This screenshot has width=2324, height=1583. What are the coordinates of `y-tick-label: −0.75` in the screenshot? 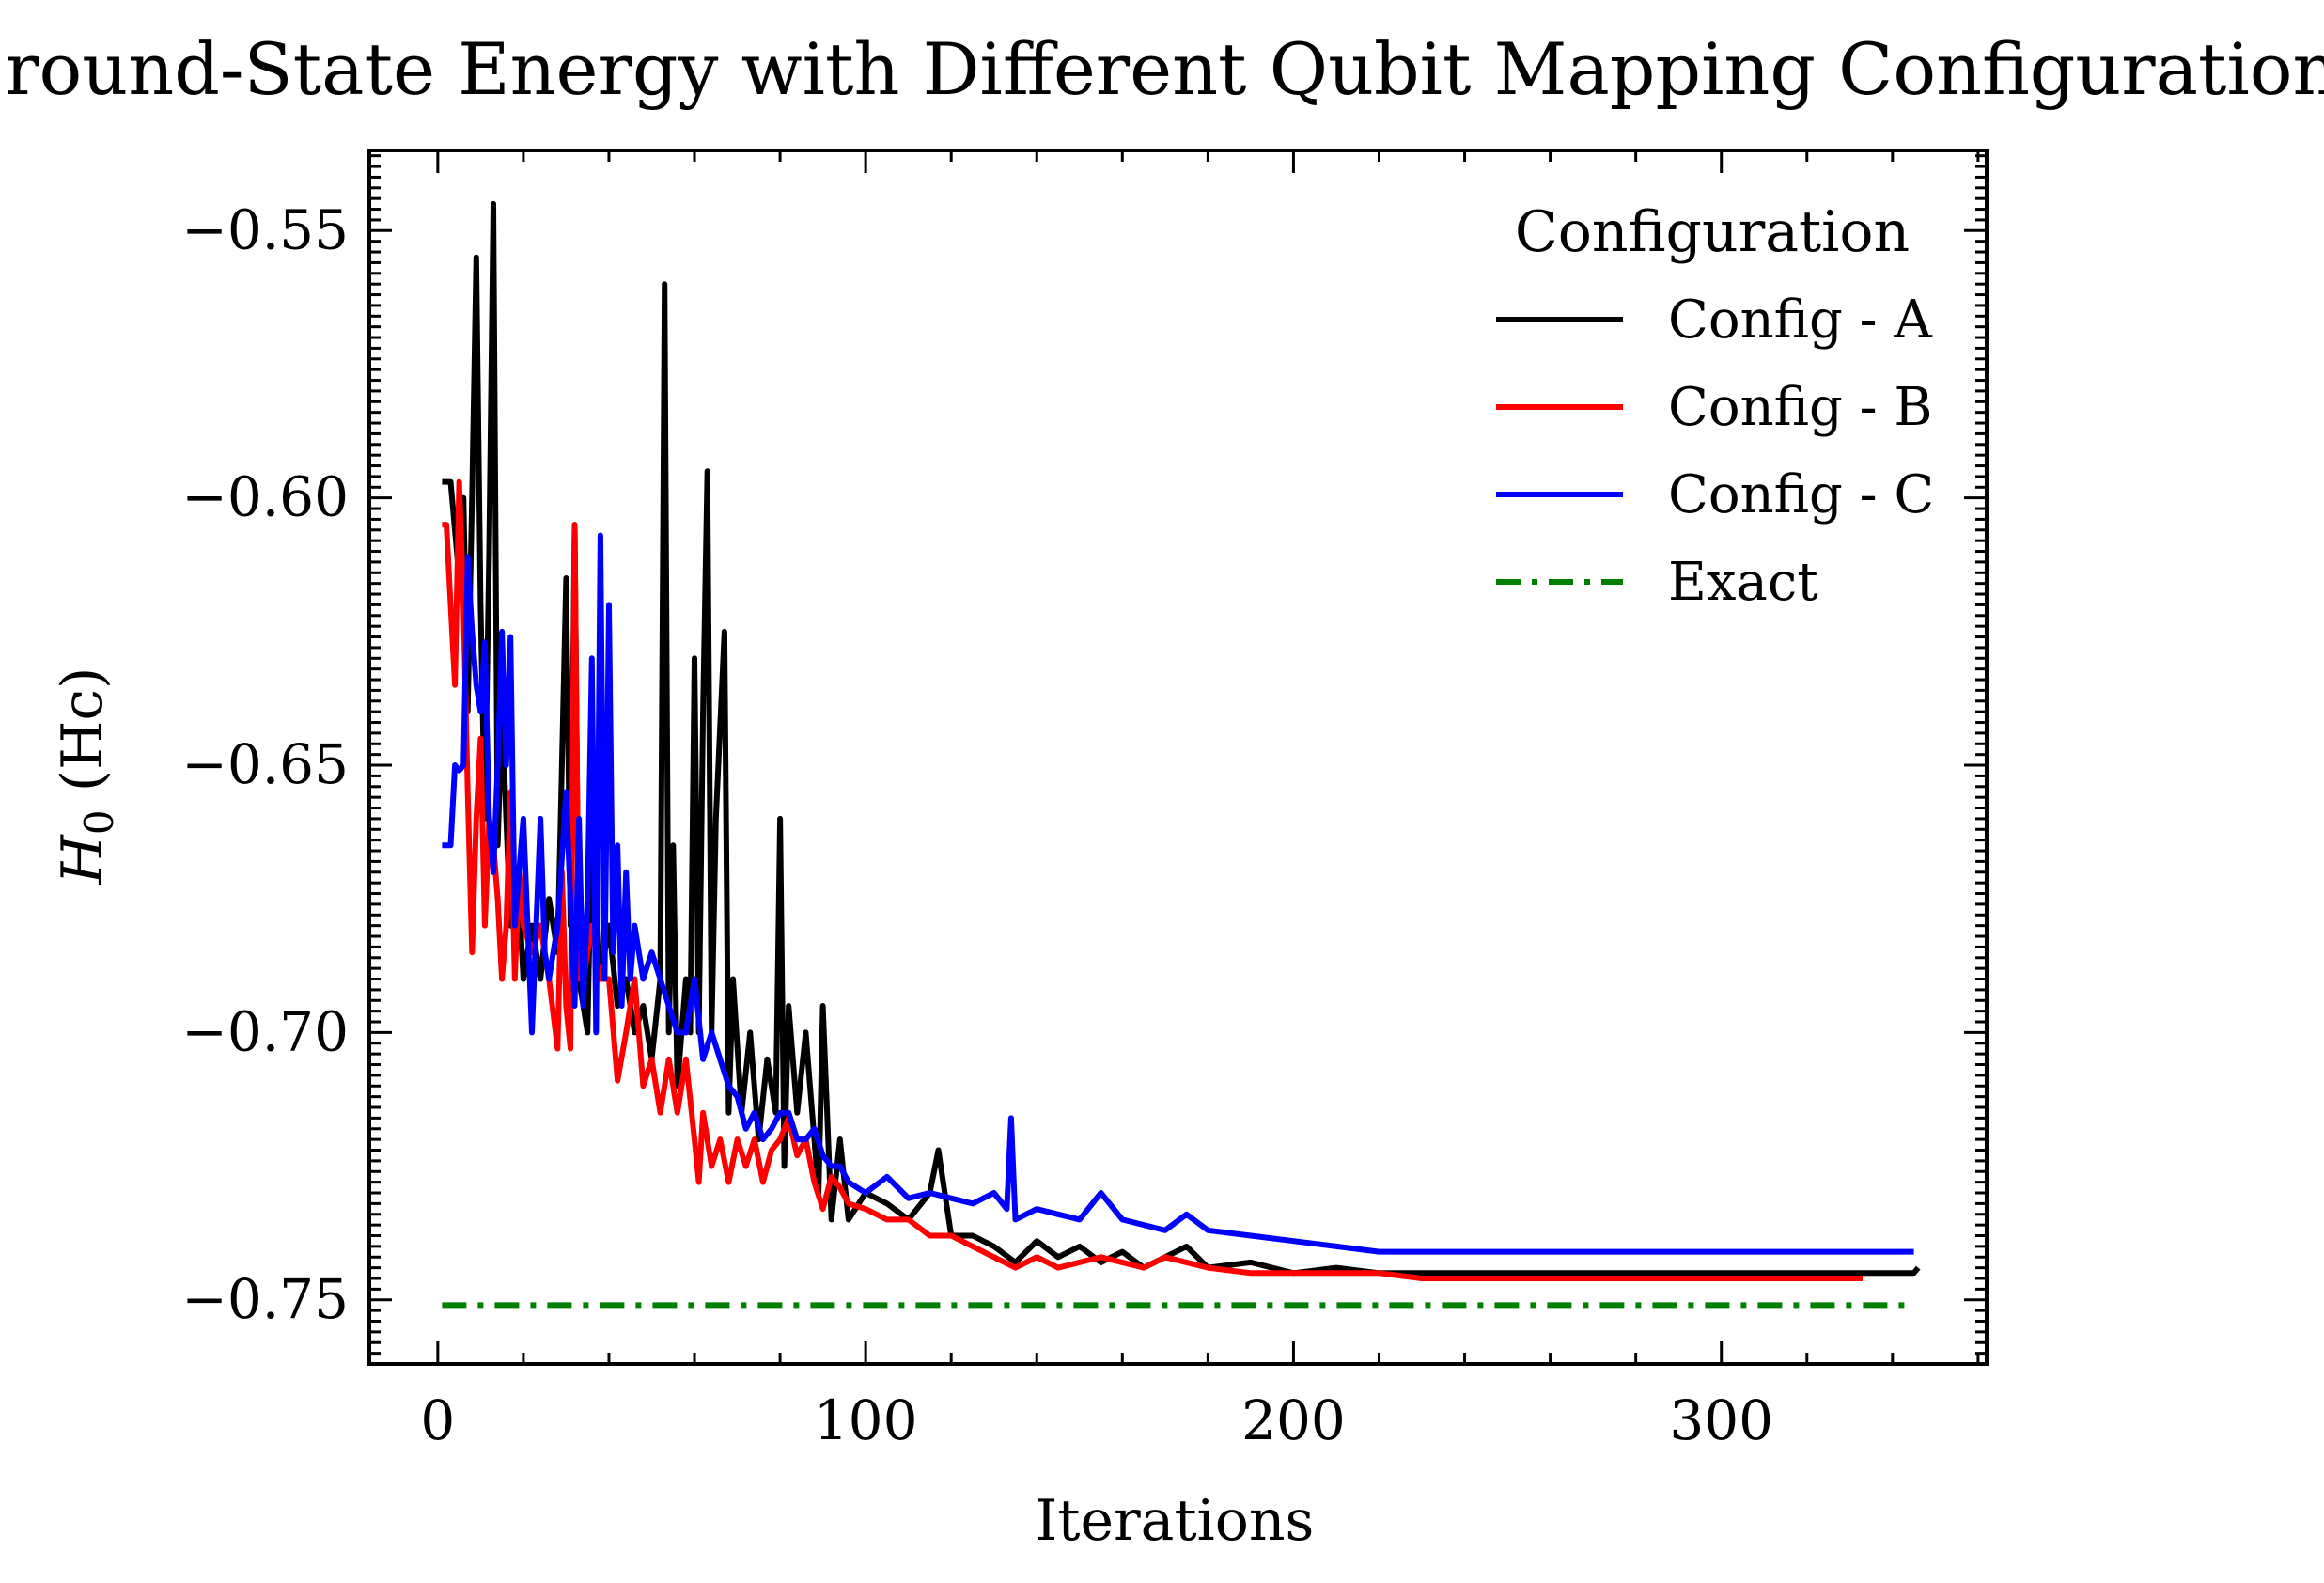 It's located at (265, 1299).